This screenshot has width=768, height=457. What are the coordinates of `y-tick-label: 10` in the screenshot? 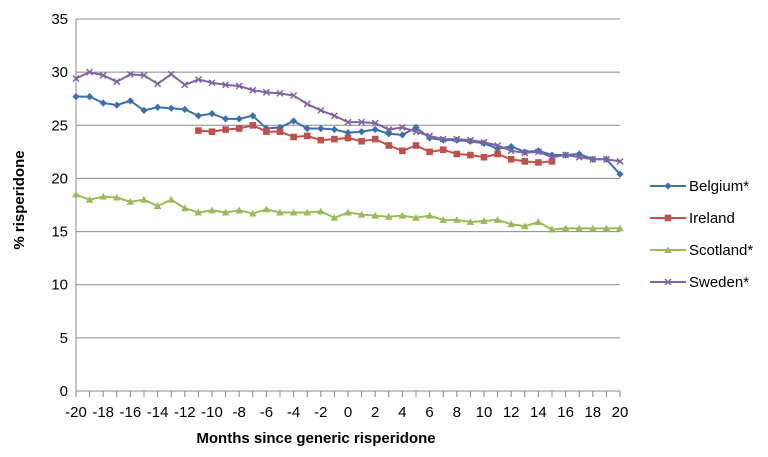 It's located at (59, 285).